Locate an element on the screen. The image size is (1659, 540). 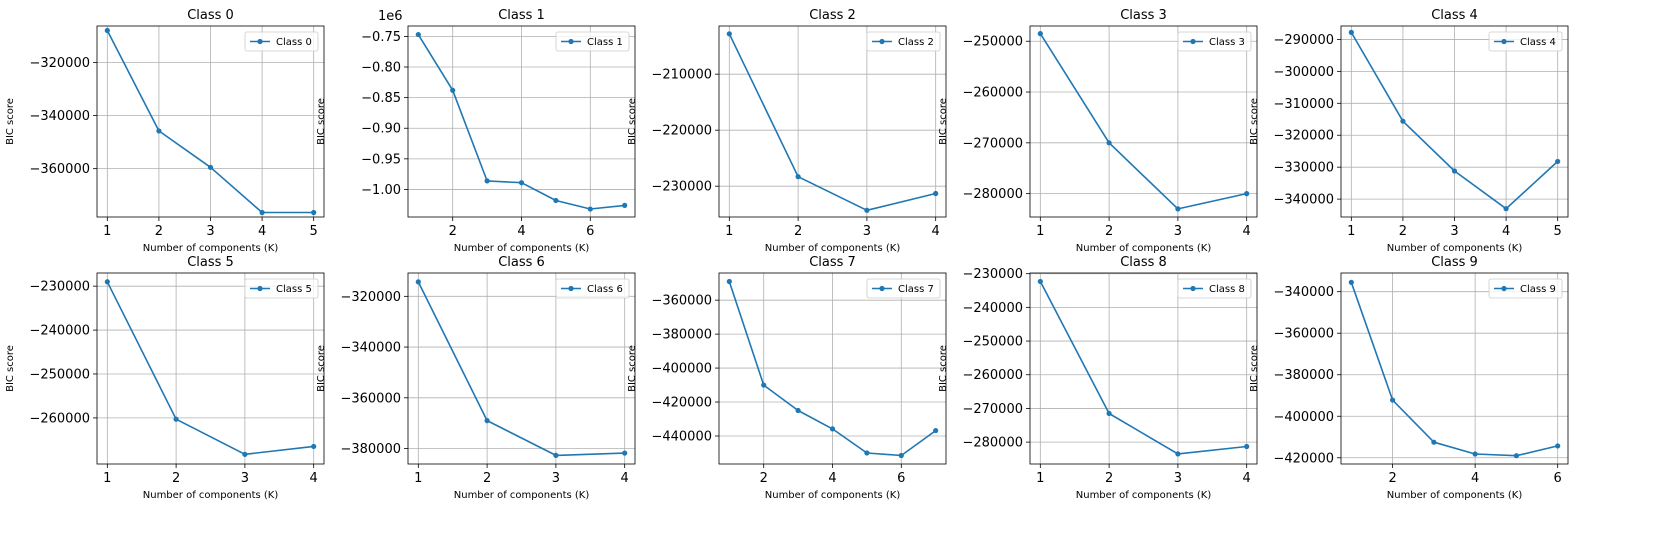
y-tick-label: −270000 is located at coordinates (992, 143).